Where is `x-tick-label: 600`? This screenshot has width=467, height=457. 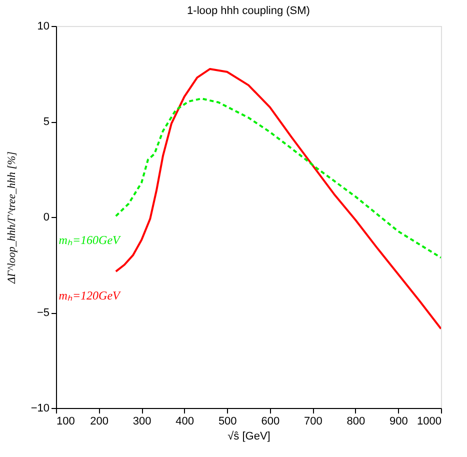 x-tick-label: 600 is located at coordinates (270, 422).